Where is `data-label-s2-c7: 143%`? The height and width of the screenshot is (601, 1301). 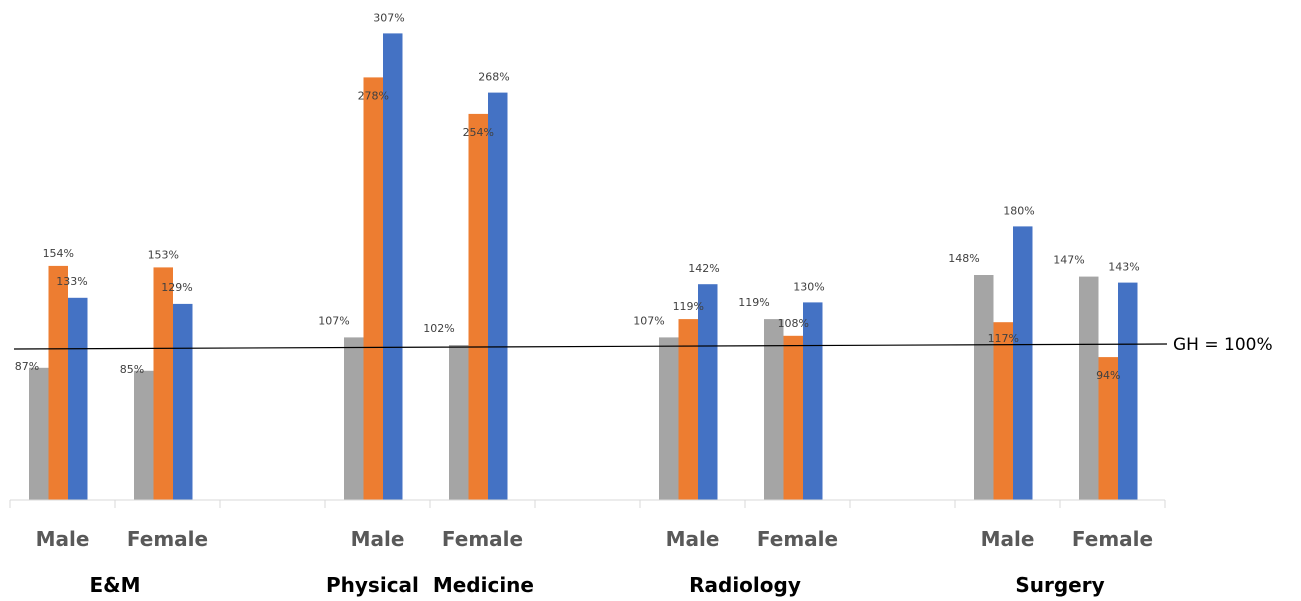 data-label-s2-c7: 143% is located at coordinates (1123, 267).